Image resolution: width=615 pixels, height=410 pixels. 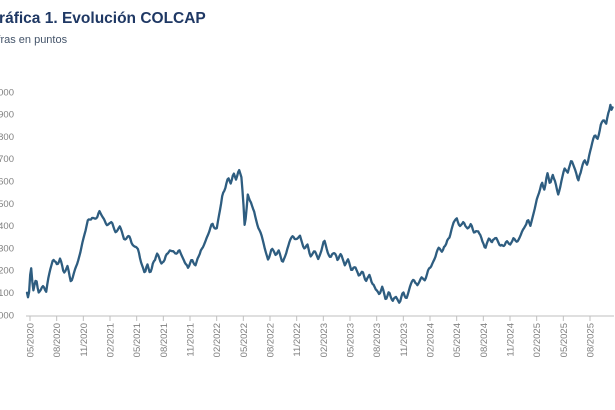 What do you see at coordinates (217, 340) in the screenshot?
I see `x-axis-tick-label: 02/2022` at bounding box center [217, 340].